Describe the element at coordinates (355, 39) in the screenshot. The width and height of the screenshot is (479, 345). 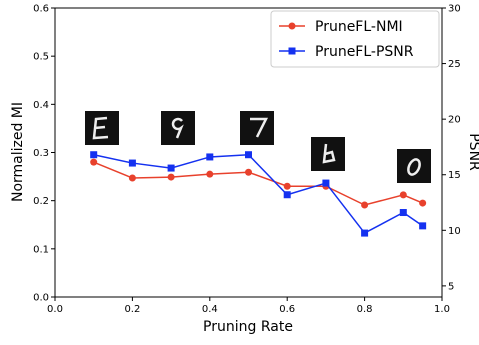
I see `legend-box` at that location.